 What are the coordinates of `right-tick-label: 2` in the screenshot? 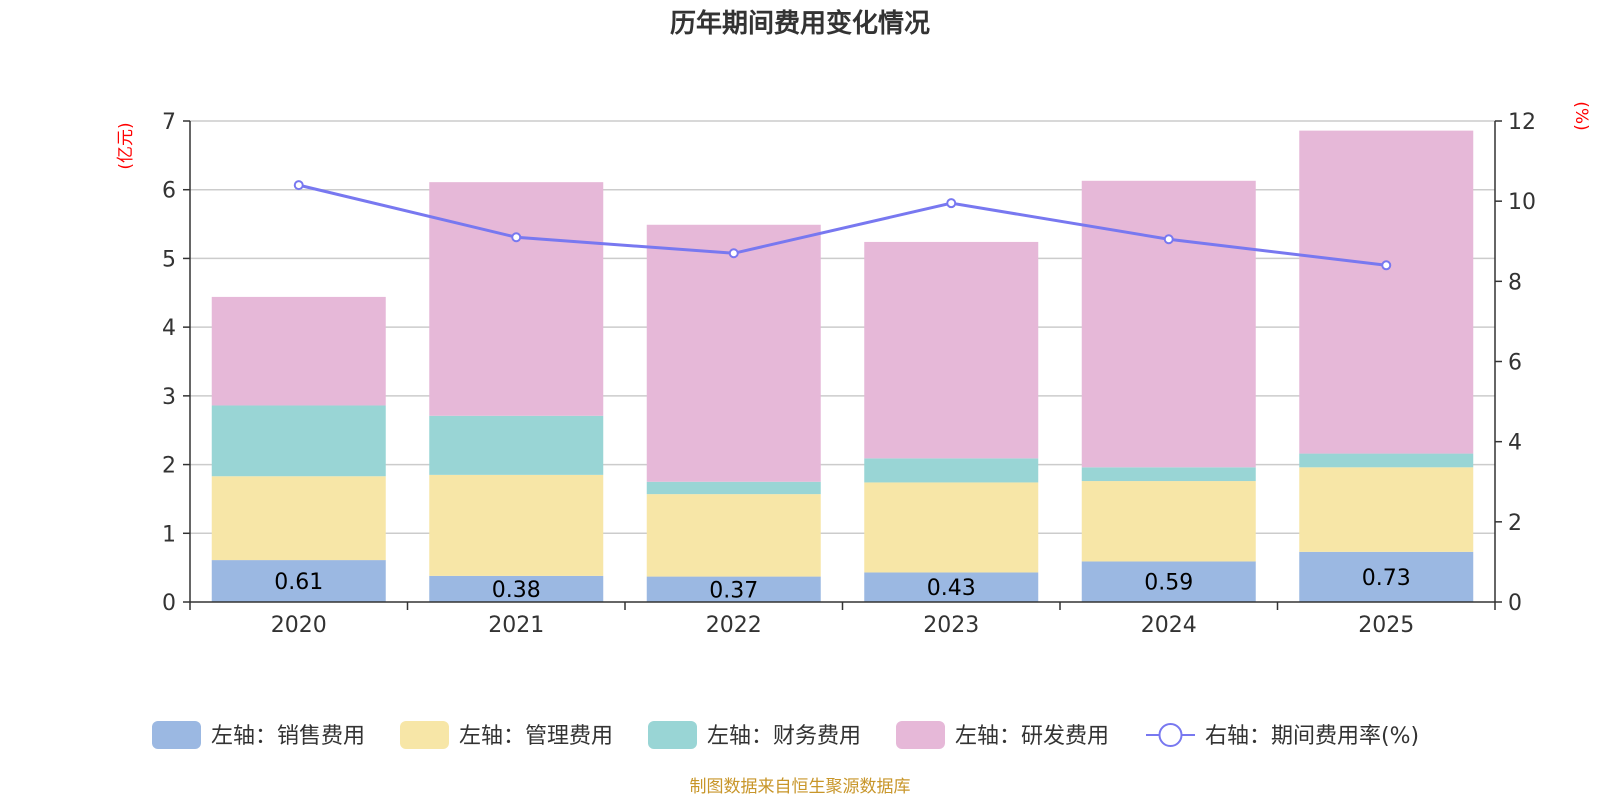 It's located at (1515, 523).